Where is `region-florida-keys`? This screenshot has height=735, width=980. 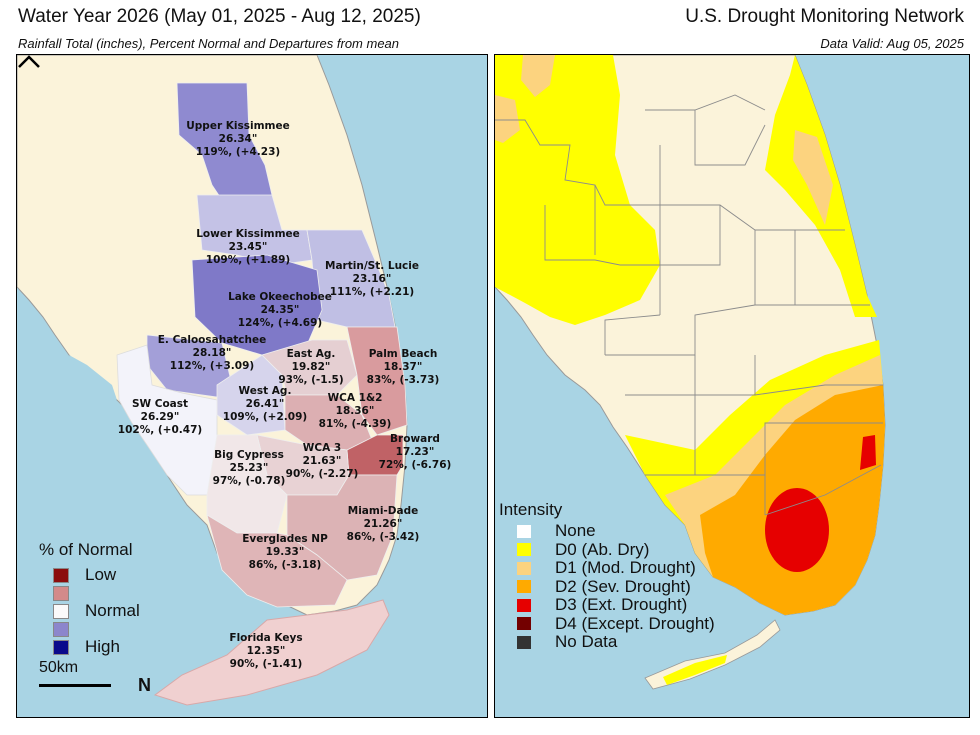
region-florida-keys is located at coordinates (271, 652).